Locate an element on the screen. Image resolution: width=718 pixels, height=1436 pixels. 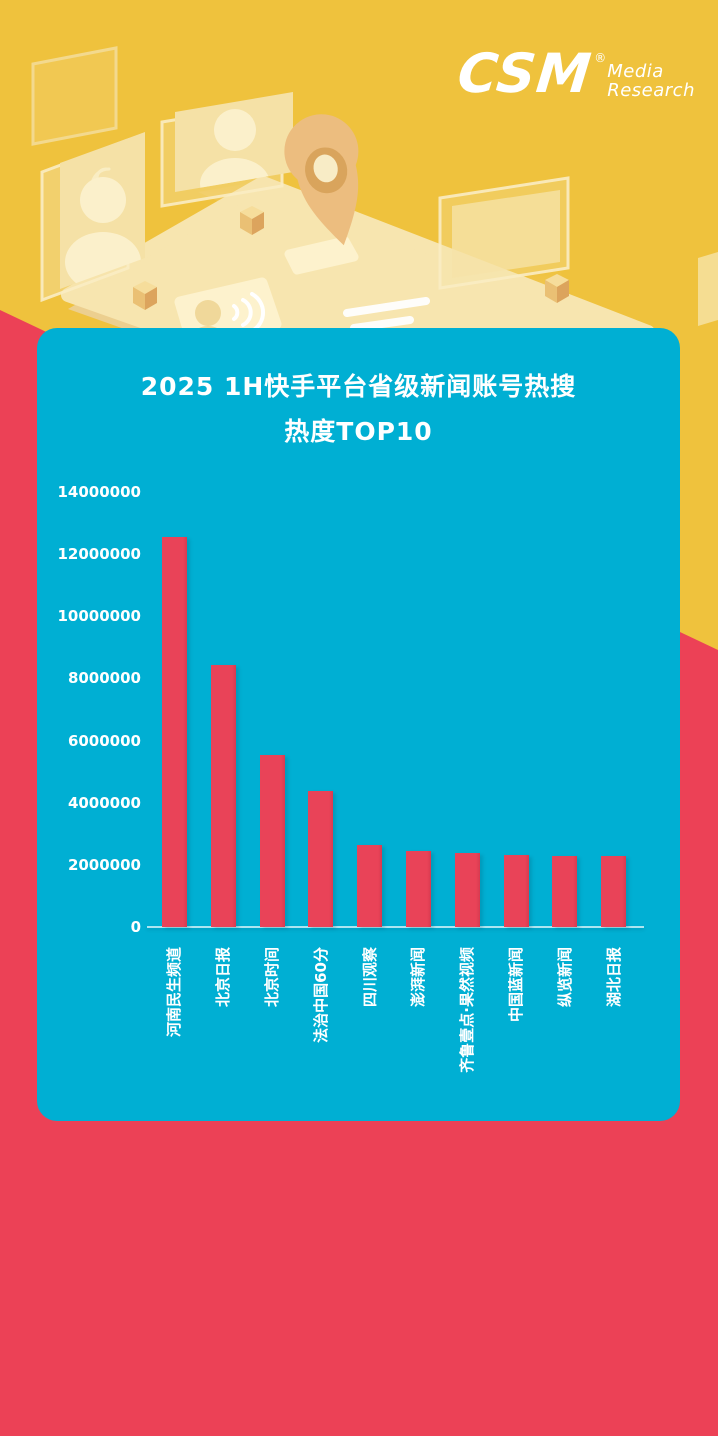
chart-title: 2025 1H快手平台省级新闻账号热搜 热度TOP10 is located at coordinates (358, 409).